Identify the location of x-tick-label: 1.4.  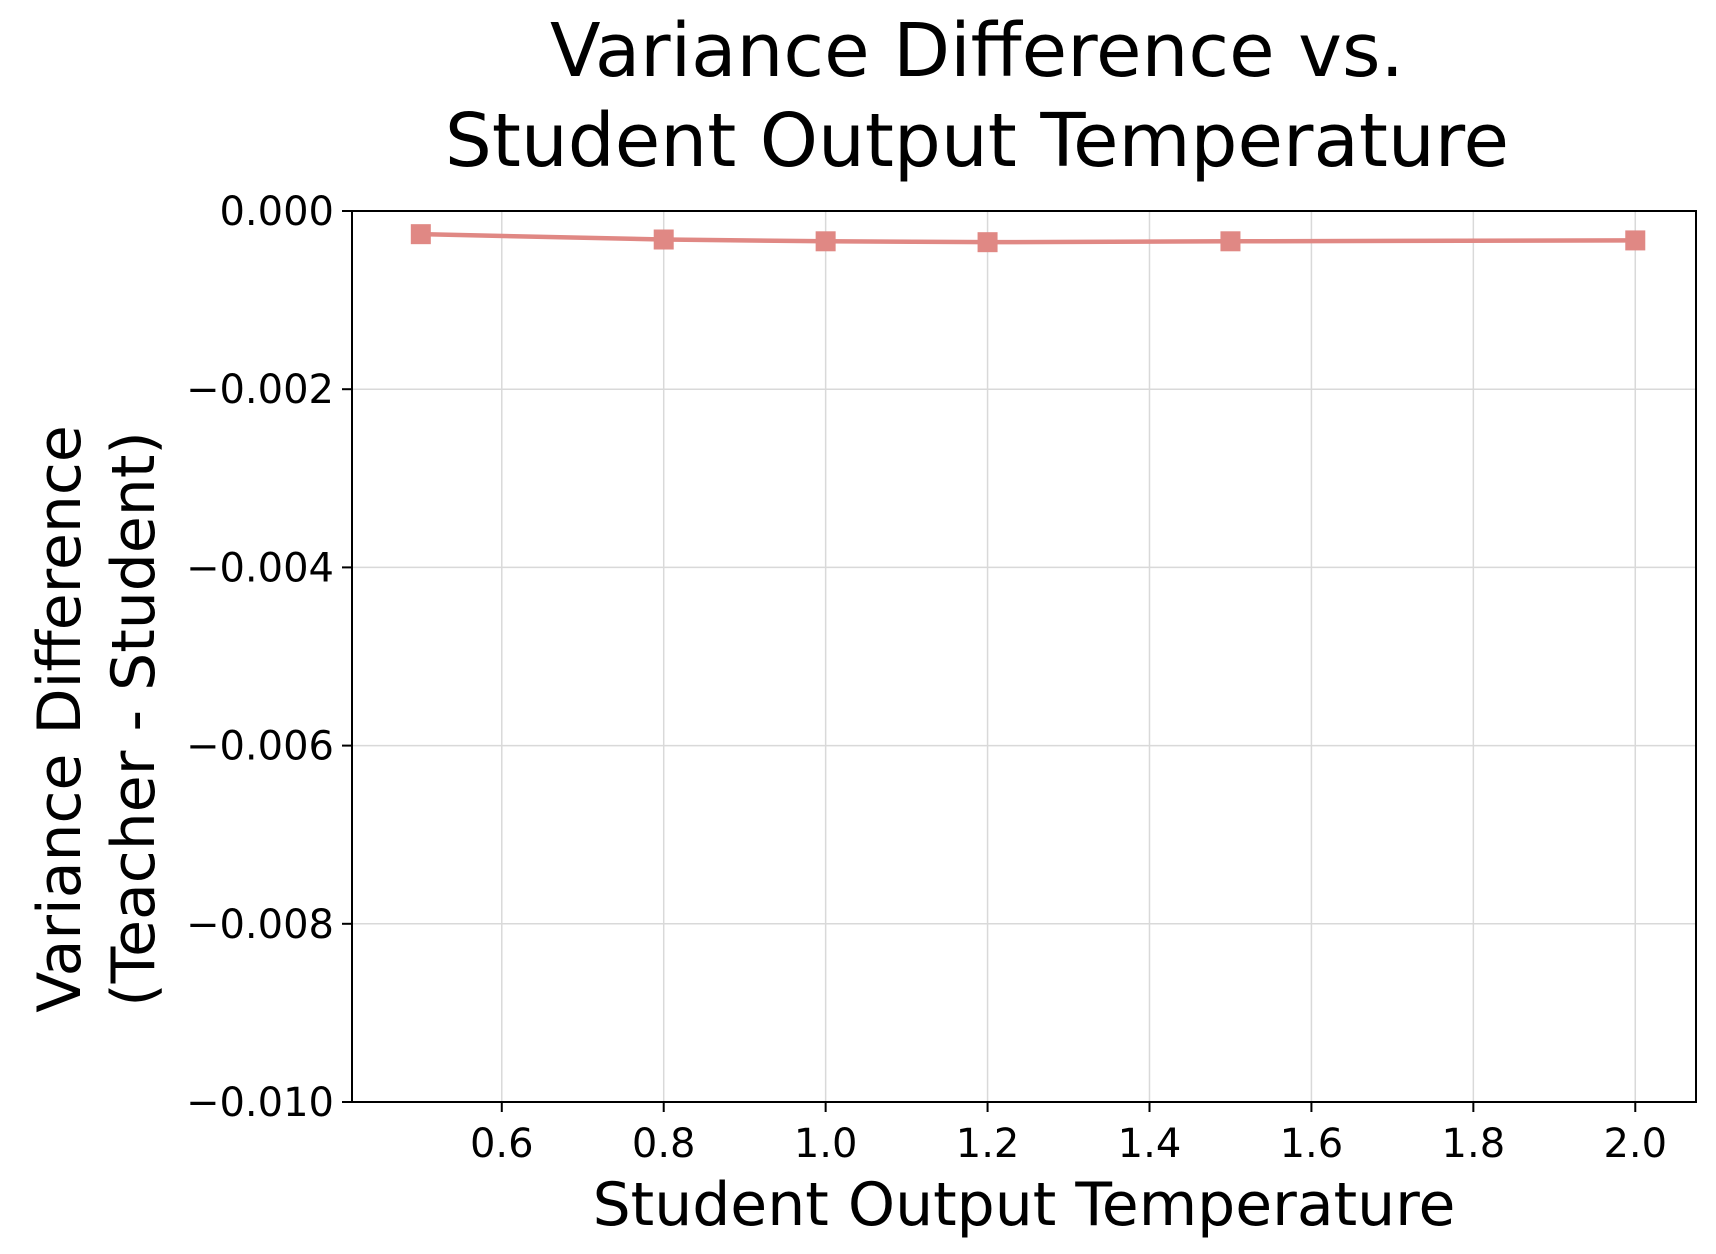
(1150, 1144).